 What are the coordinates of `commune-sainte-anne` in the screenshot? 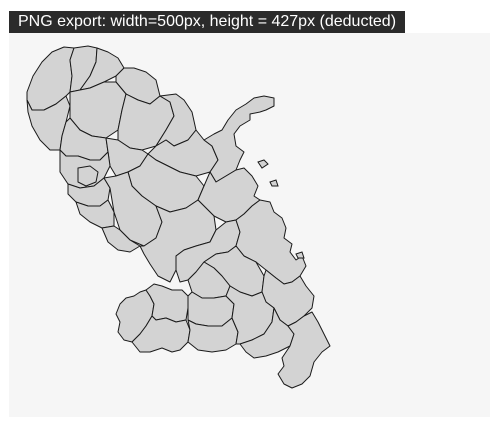 It's located at (304, 350).